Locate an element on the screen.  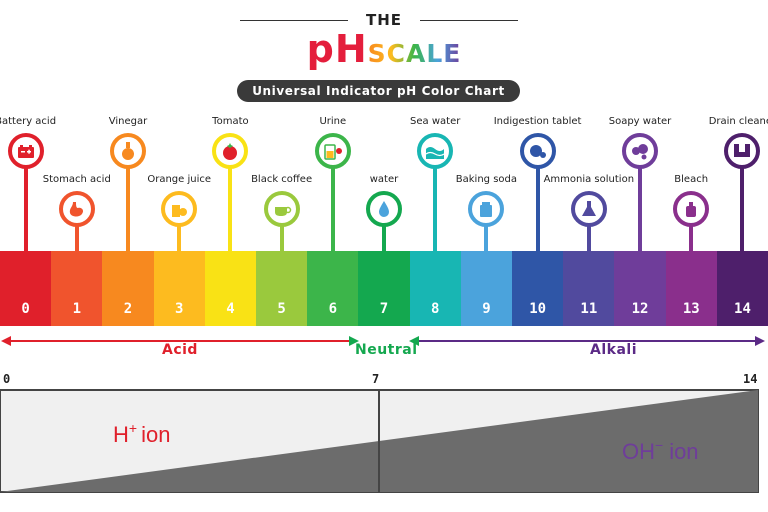
substance-label: Bleach is located at coordinates (691, 179).